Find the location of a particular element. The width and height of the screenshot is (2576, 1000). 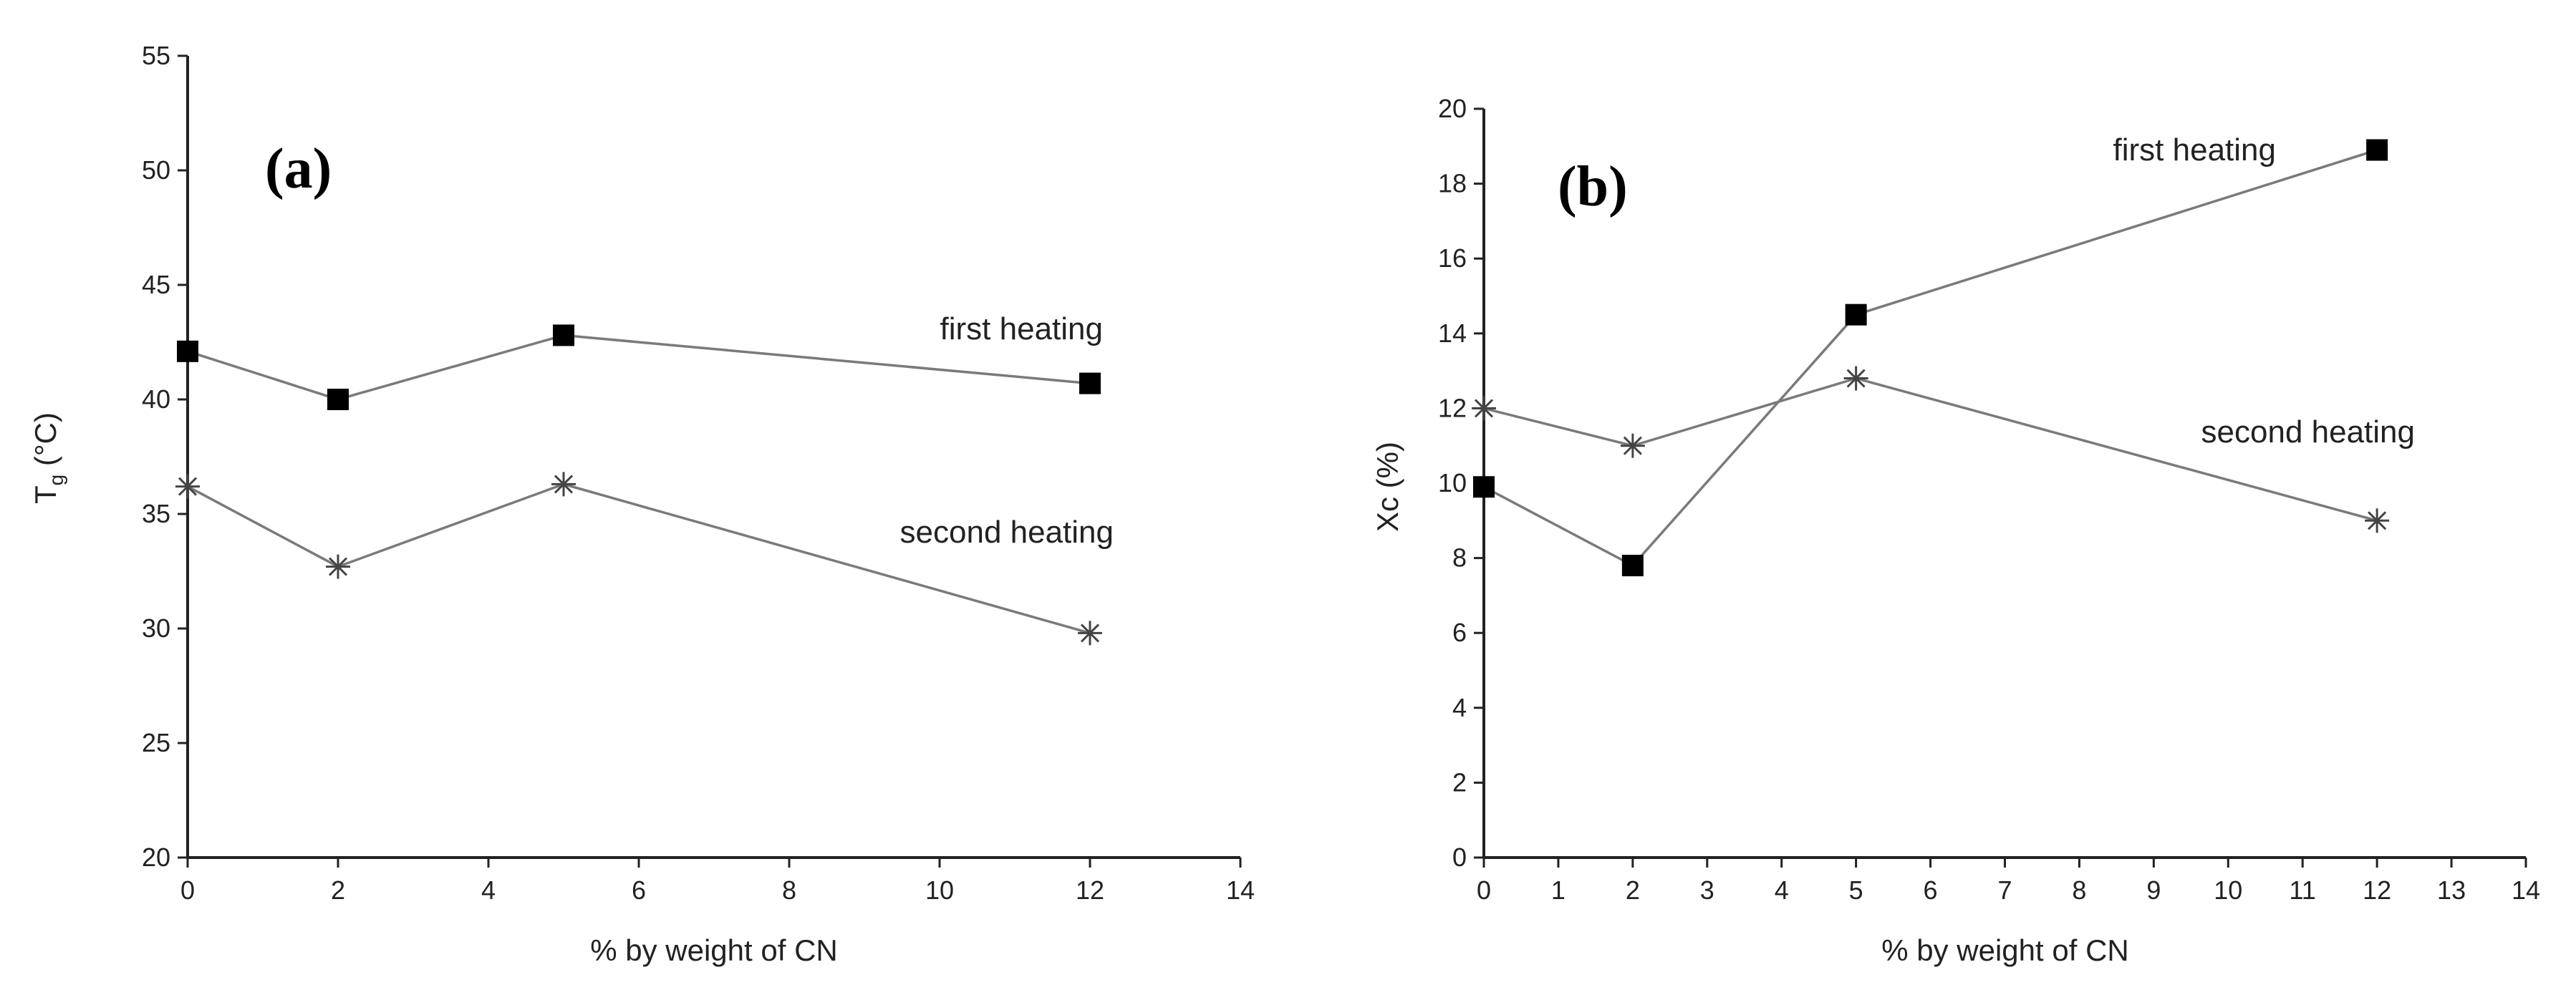

series-layer is located at coordinates (638, 485).